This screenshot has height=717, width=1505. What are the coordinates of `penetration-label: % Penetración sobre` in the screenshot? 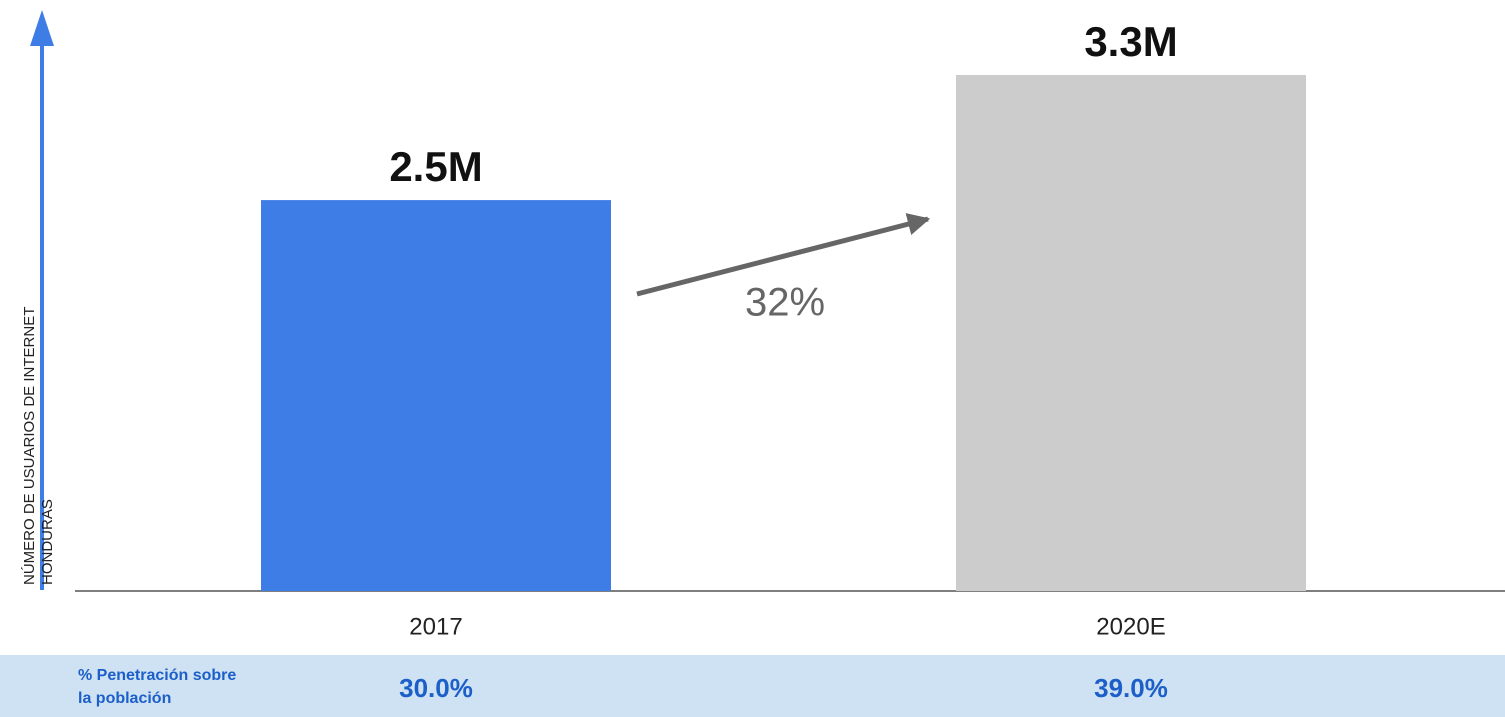 It's located at (157, 675).